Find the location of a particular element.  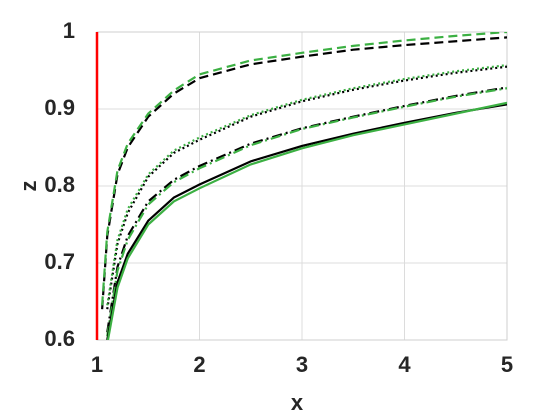

y-tick-label: 0.6 is located at coordinates (59, 338).